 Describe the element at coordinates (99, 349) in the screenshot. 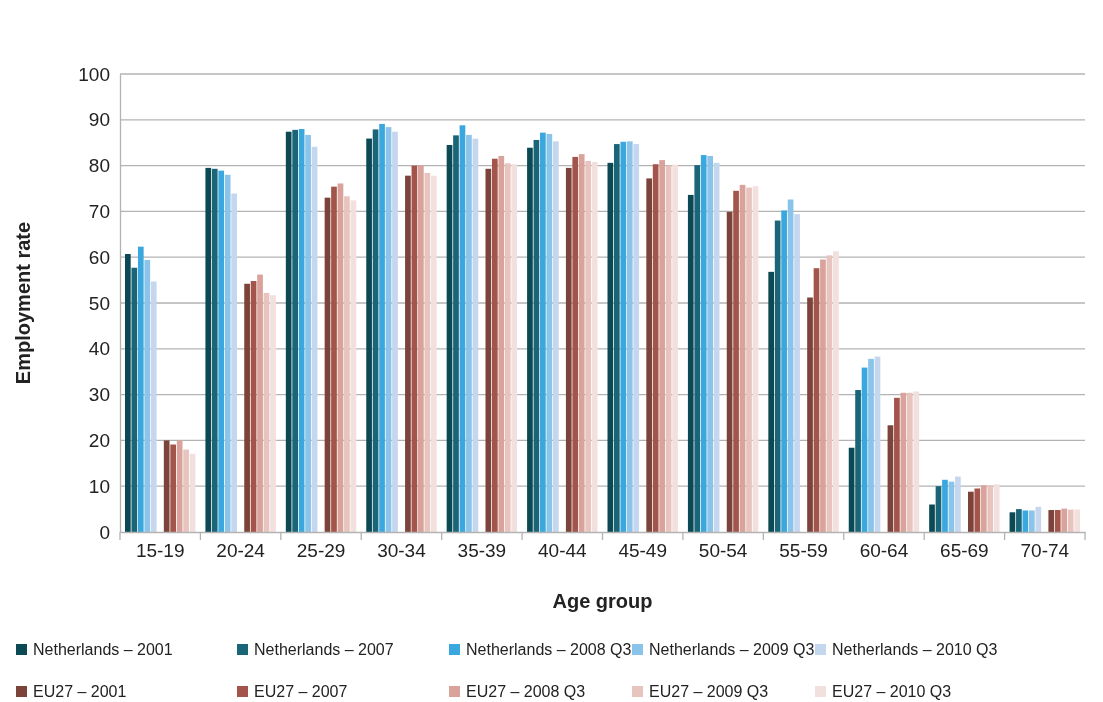

I see `y-tick-label: 40` at that location.